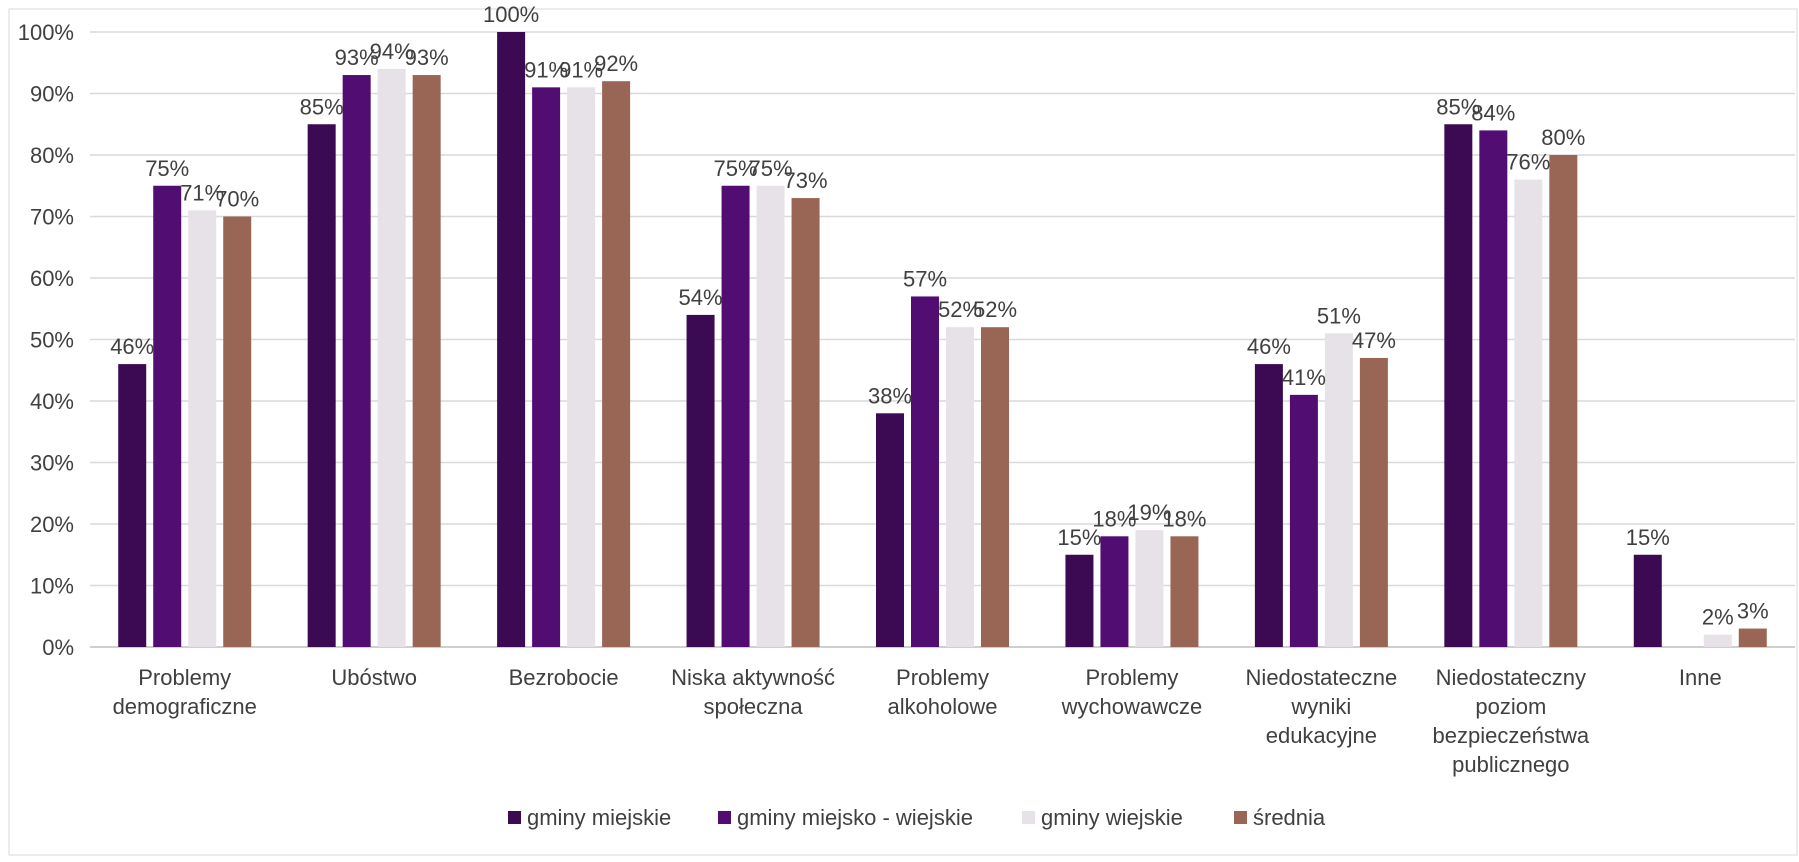 The height and width of the screenshot is (862, 1799). Describe the element at coordinates (1493, 112) in the screenshot. I see `data-label: 84%` at that location.